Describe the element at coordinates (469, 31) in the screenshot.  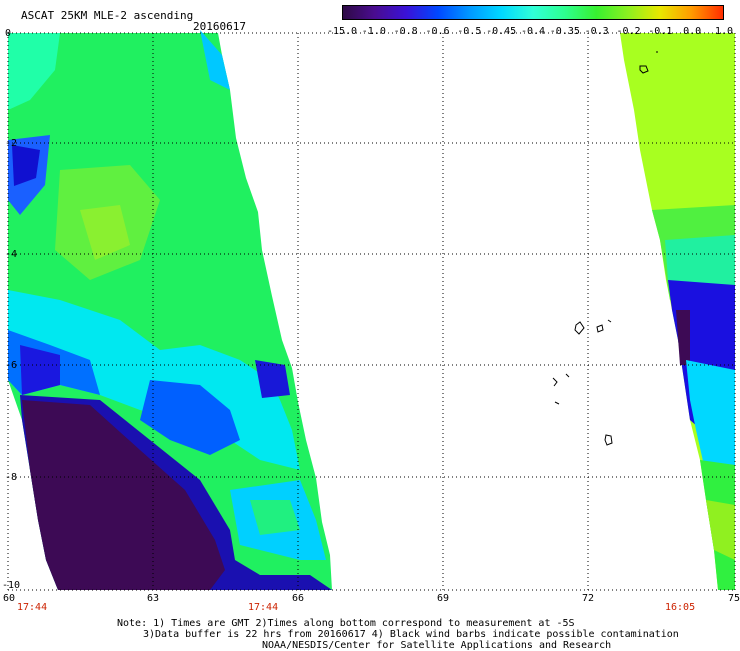
I see `colorbar-label: -0.5` at that location.